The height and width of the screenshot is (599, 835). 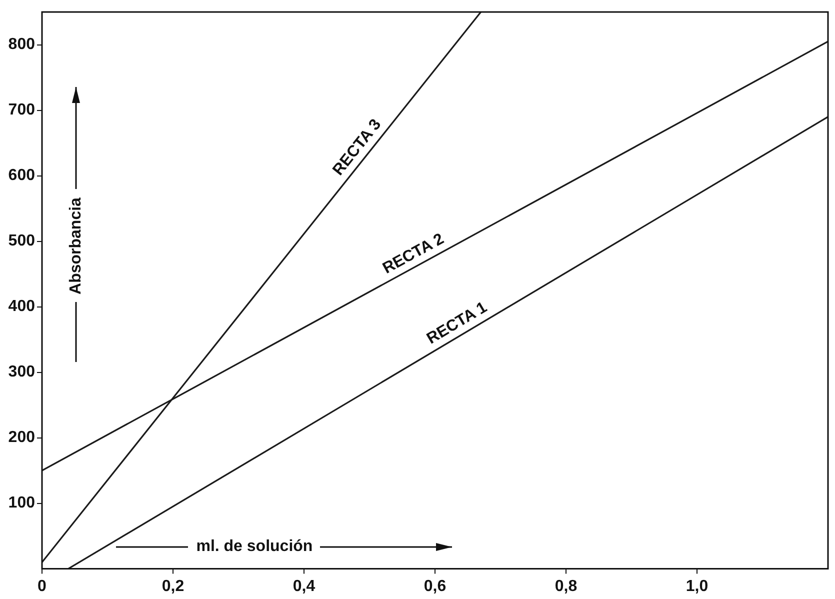 What do you see at coordinates (173, 586) in the screenshot?
I see `x-tick-label: 0,2` at bounding box center [173, 586].